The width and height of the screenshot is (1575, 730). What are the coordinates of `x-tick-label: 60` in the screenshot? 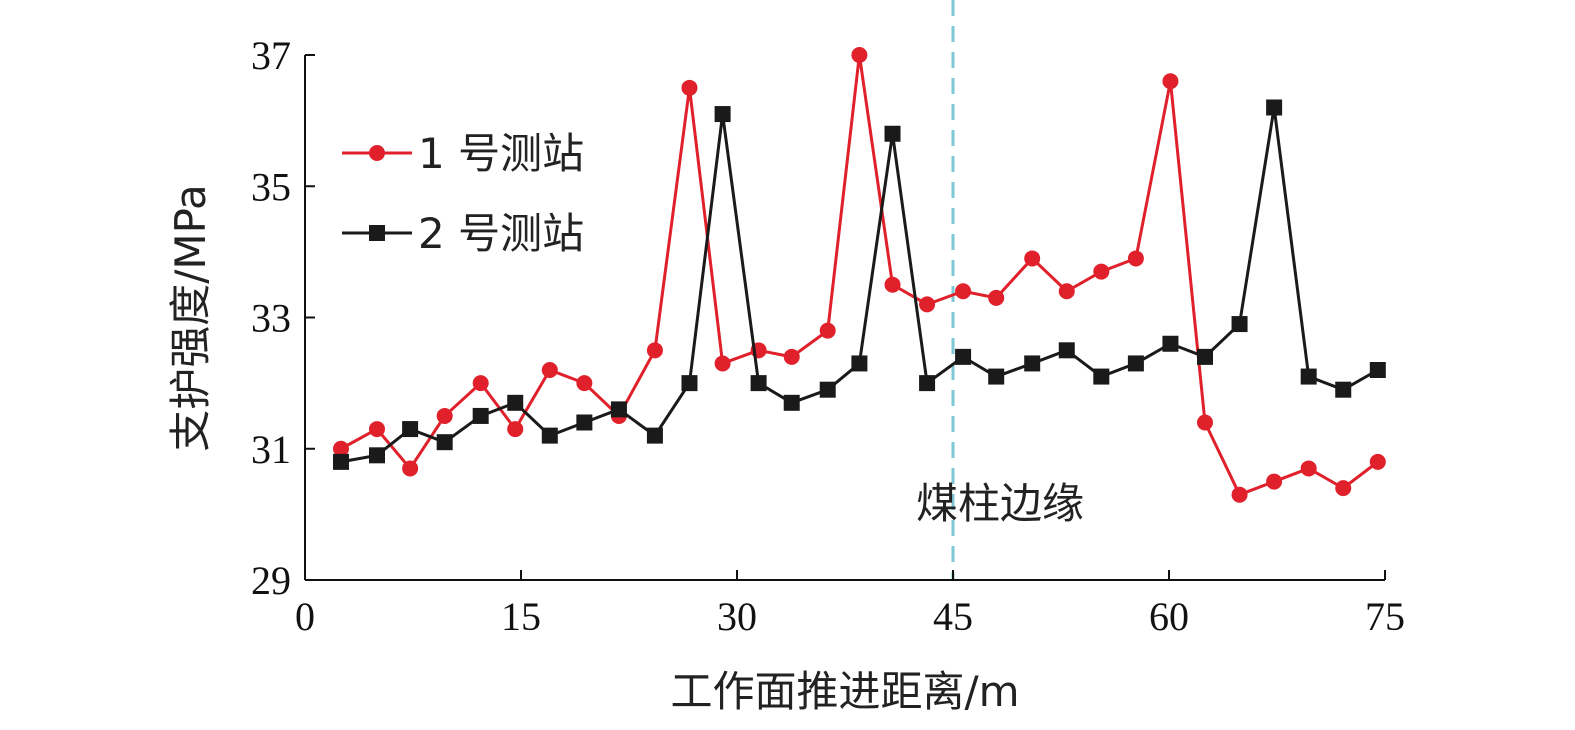 It's located at (1169, 616).